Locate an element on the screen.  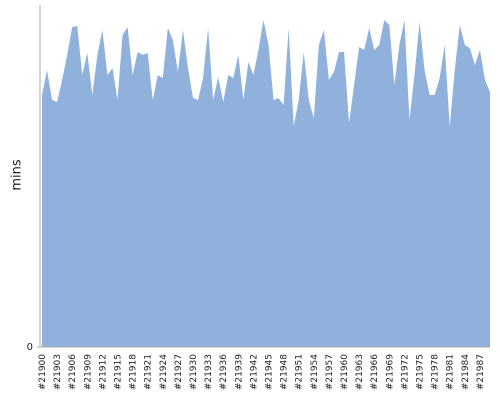
x-tick-label: #21960 is located at coordinates (345, 372).